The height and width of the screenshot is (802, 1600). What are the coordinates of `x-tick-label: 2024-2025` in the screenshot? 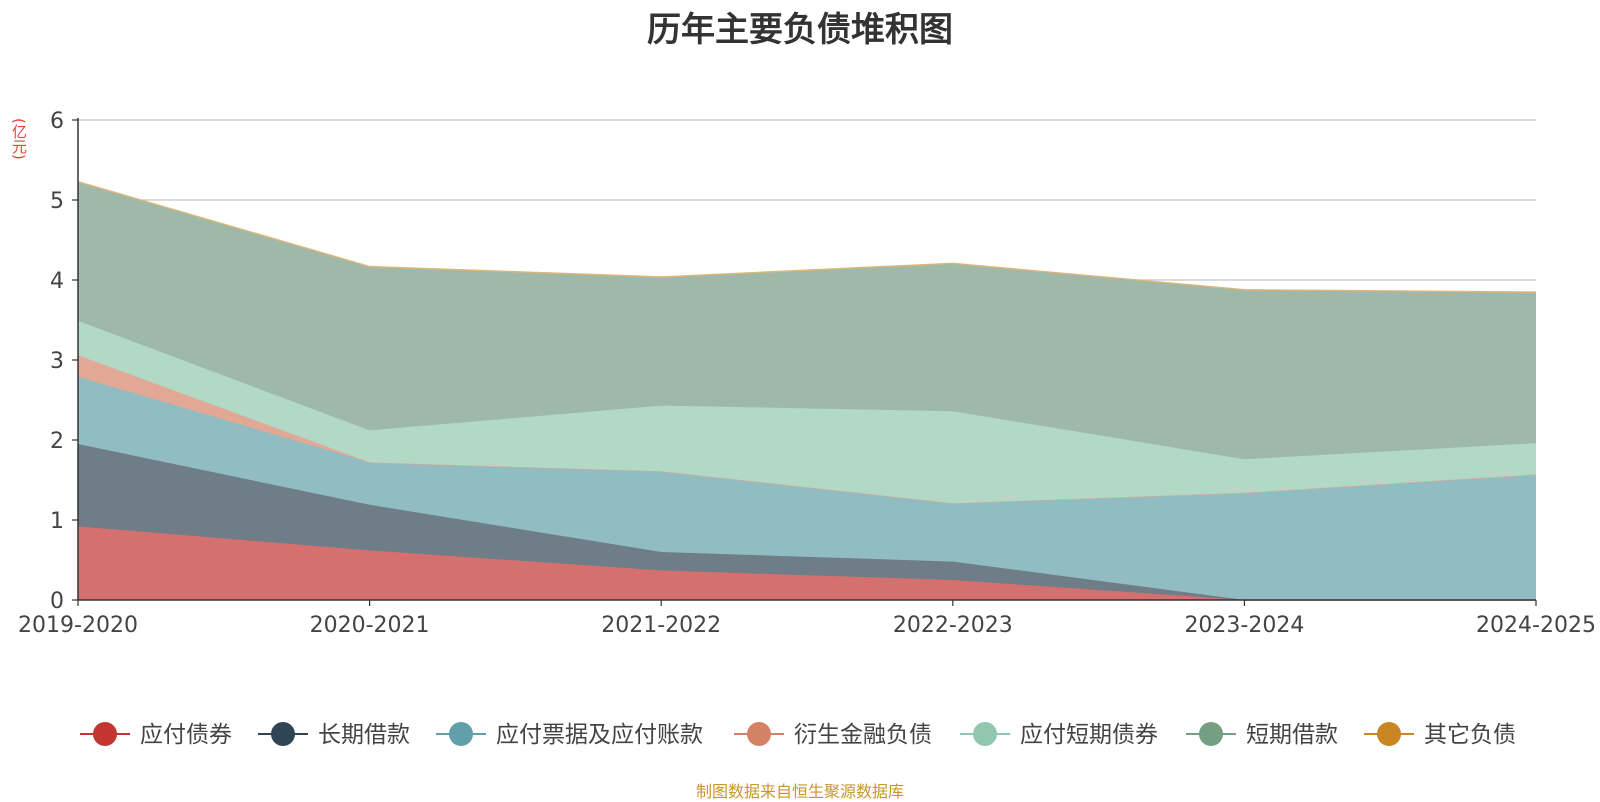 It's located at (1536, 625).